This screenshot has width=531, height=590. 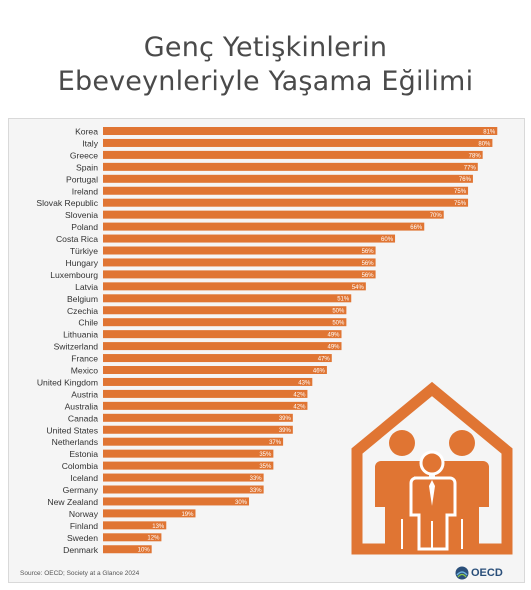 What do you see at coordinates (465, 180) in the screenshot?
I see `value-label: 76%` at bounding box center [465, 180].